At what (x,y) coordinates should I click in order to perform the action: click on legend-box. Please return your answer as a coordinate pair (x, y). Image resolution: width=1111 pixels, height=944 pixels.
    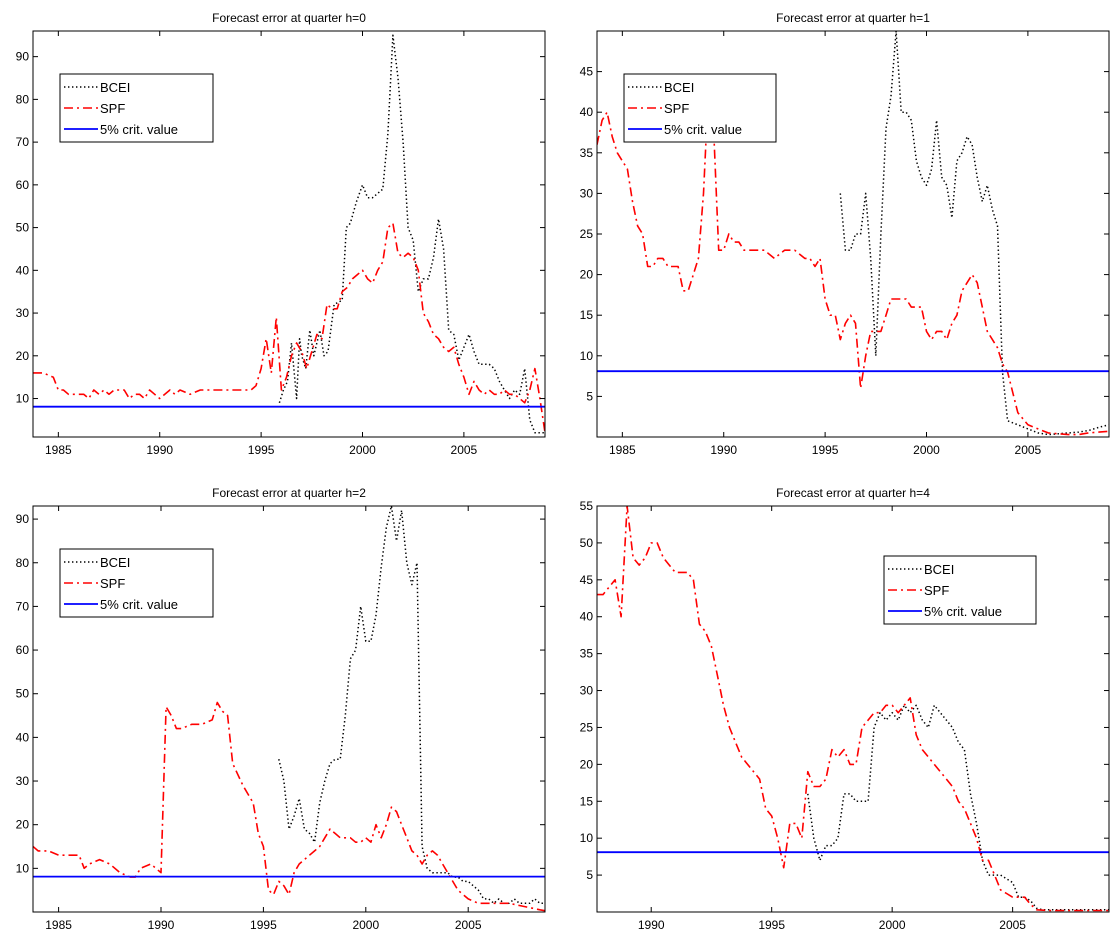
    Looking at the image, I should click on (136, 583).